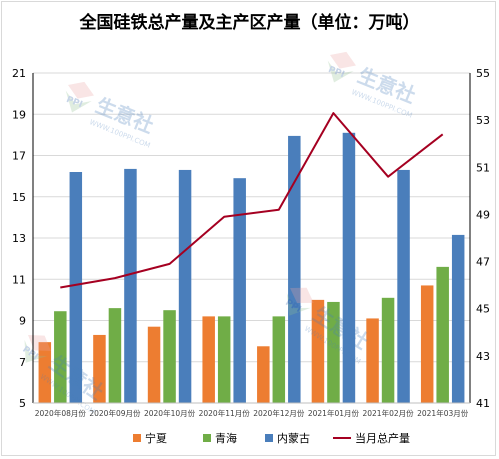  What do you see at coordinates (483, 167) in the screenshot?
I see `right-tick-label: 51` at bounding box center [483, 167].